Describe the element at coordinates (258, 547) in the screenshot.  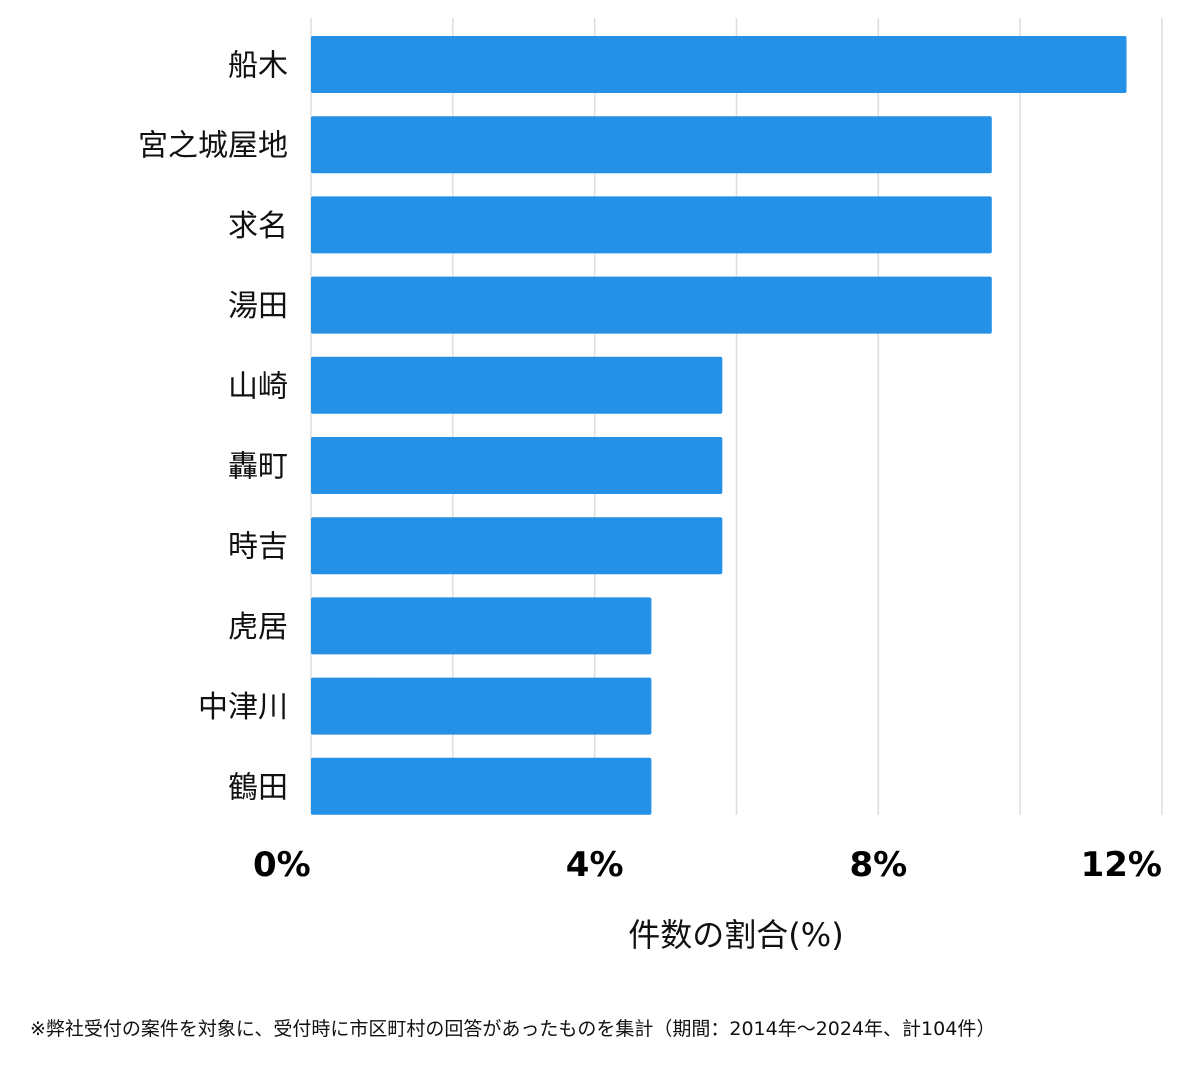
I see `category-label: 時吉` at that location.